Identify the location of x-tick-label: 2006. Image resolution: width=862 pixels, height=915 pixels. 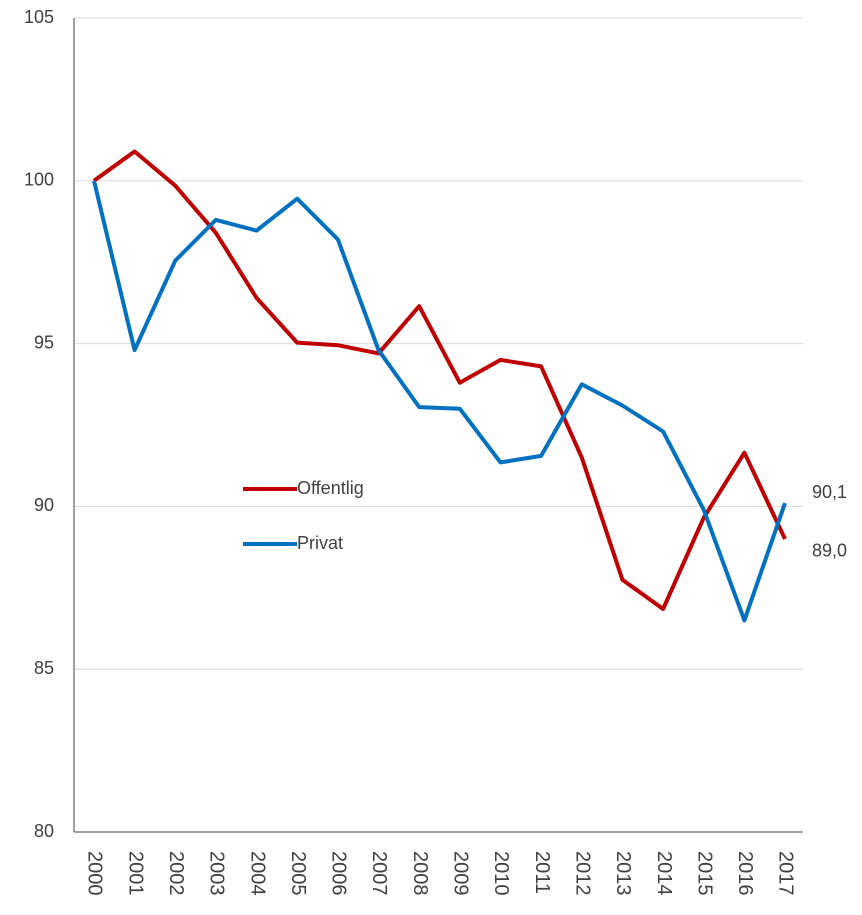
(339, 873).